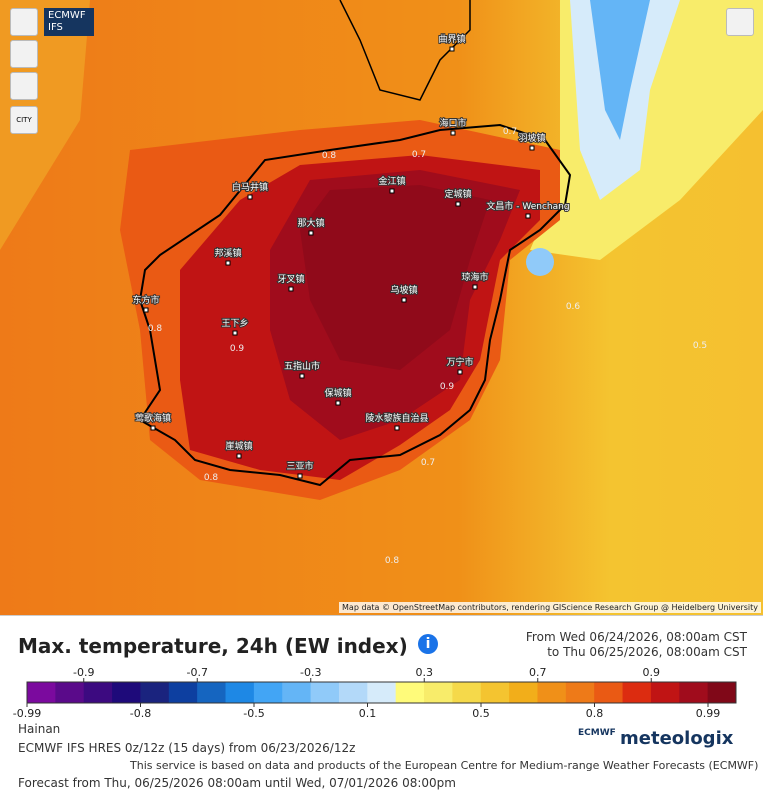 The width and height of the screenshot is (763, 790). I want to click on contour-label: 0.6, so click(573, 307).